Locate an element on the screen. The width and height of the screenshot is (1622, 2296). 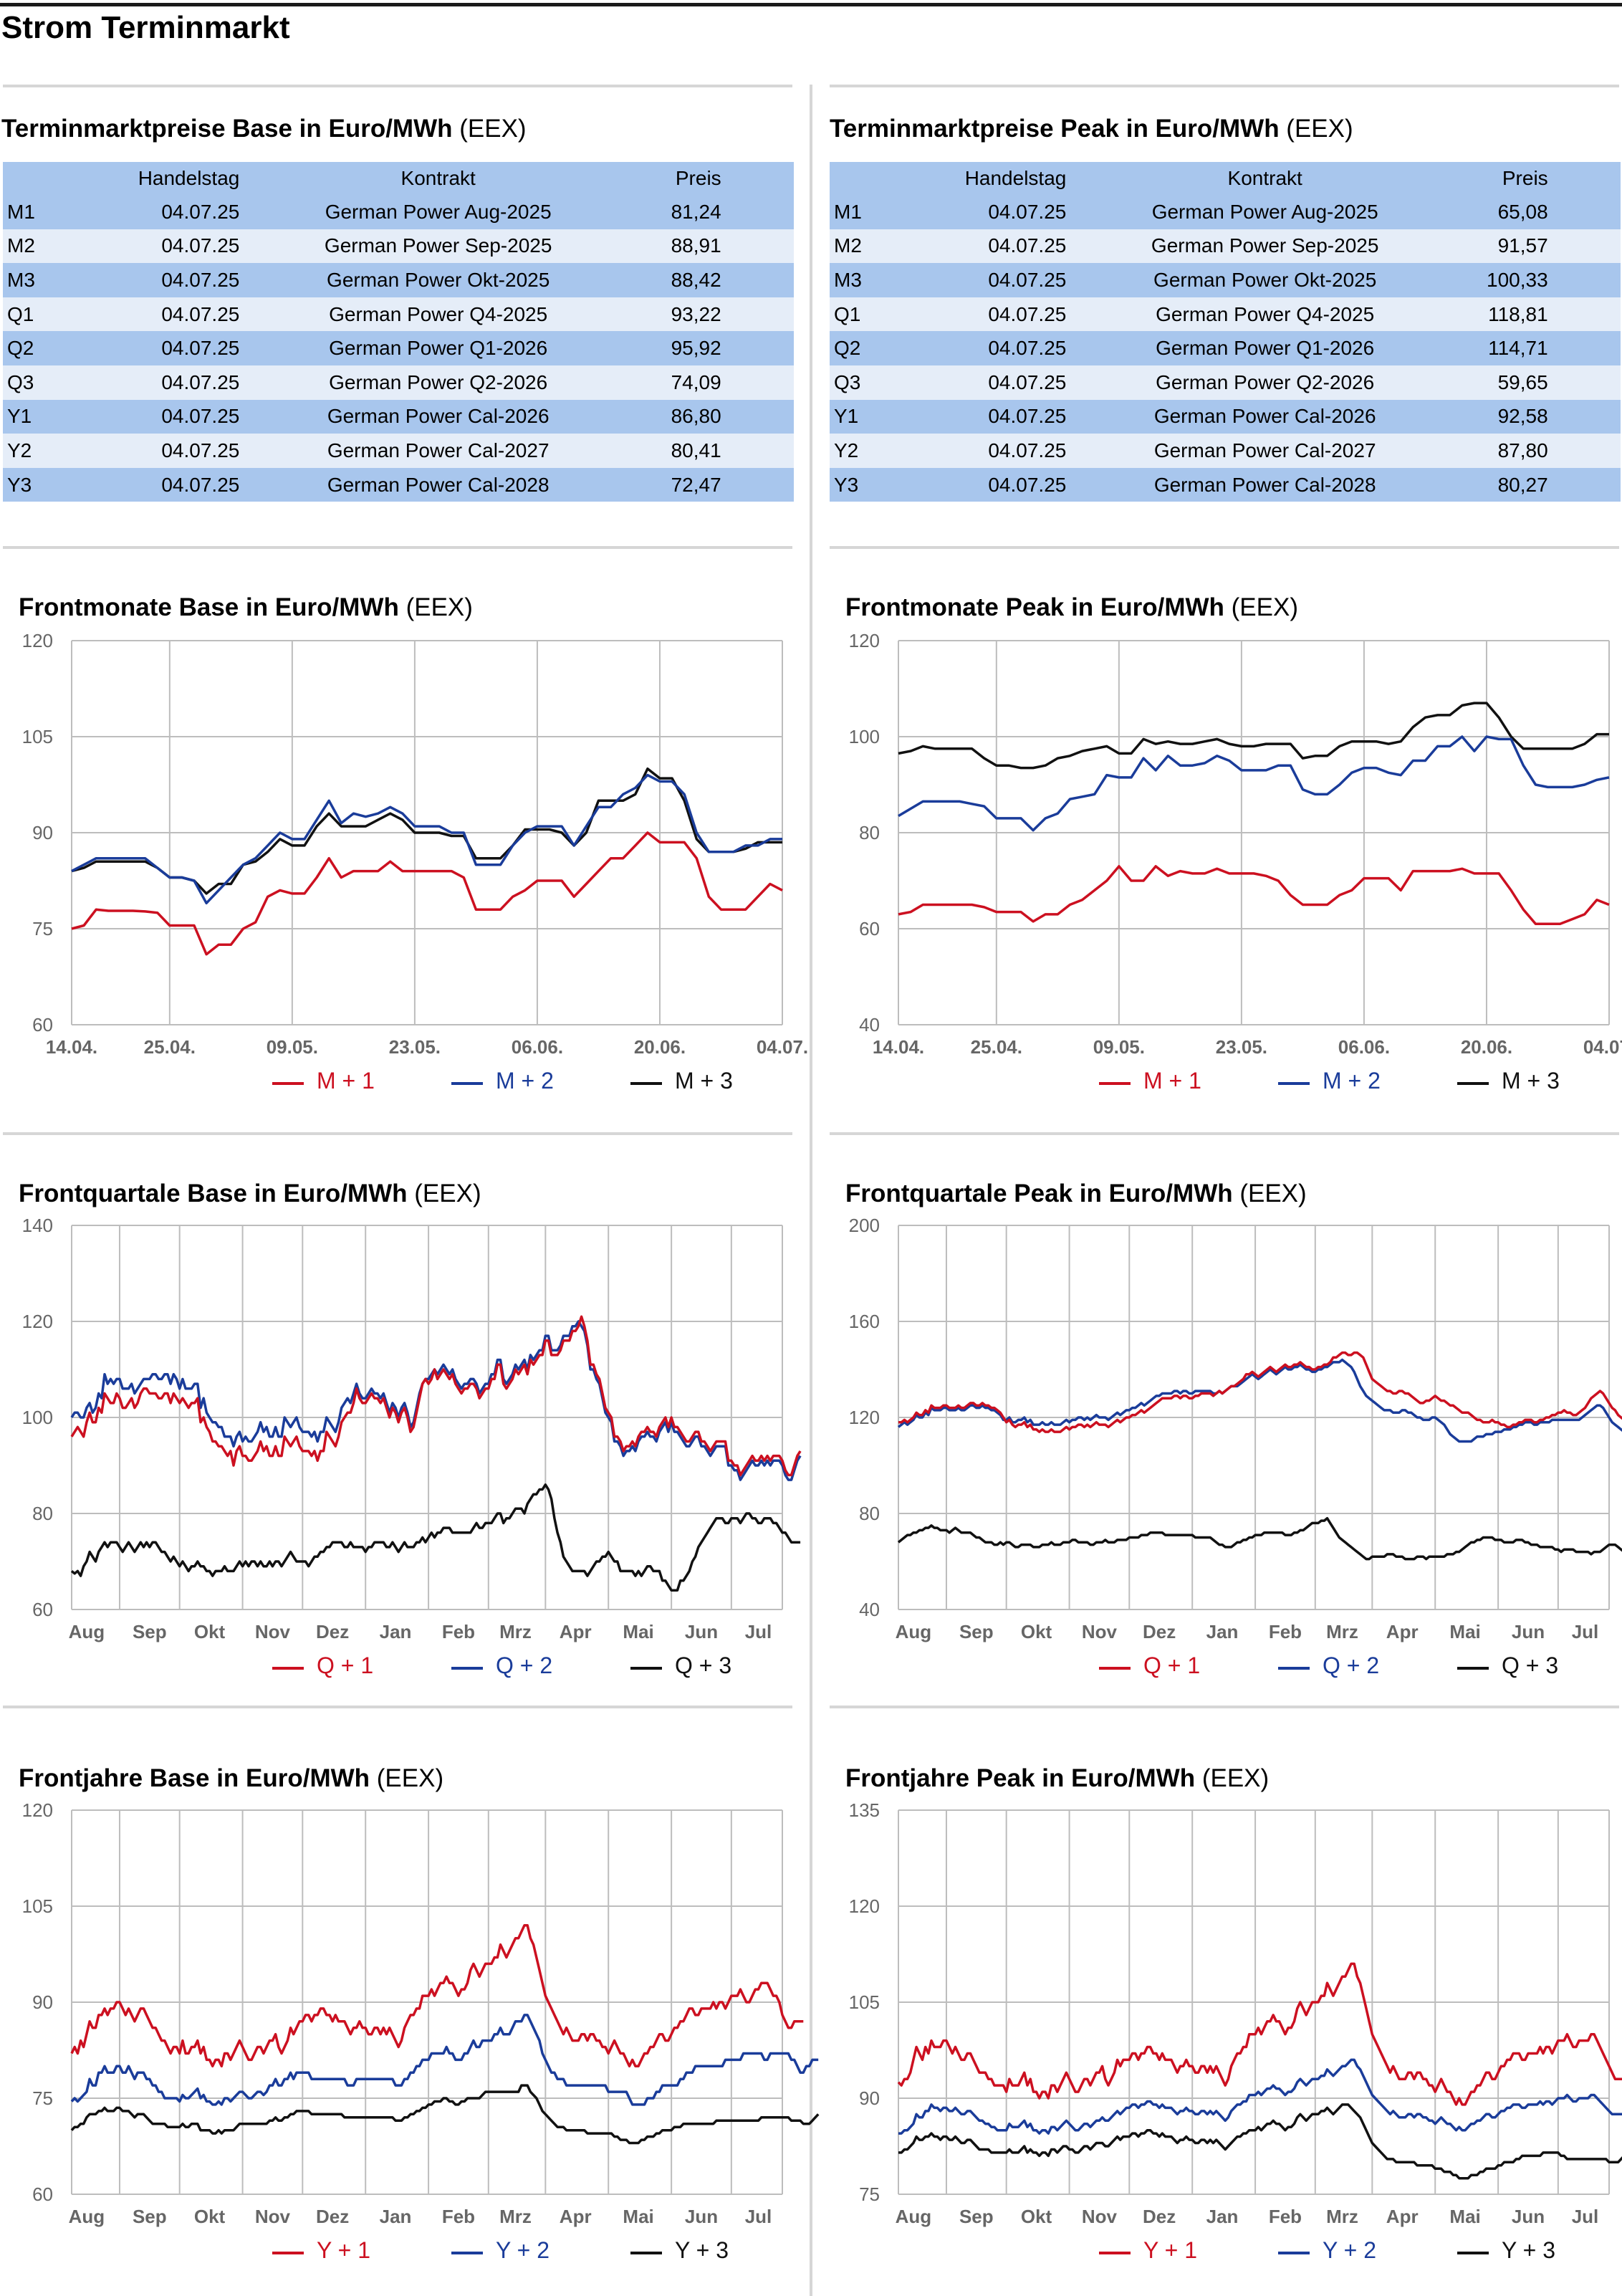
legend-label: Q + 1 is located at coordinates (1172, 1665).